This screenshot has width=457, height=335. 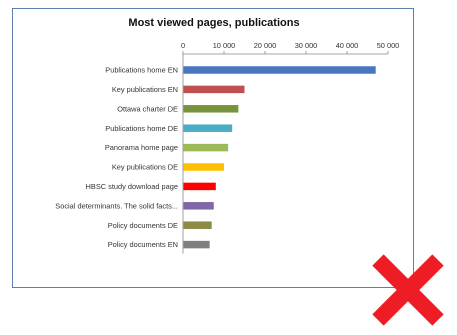 I want to click on x-tick-label: 50 000, so click(x=388, y=45).